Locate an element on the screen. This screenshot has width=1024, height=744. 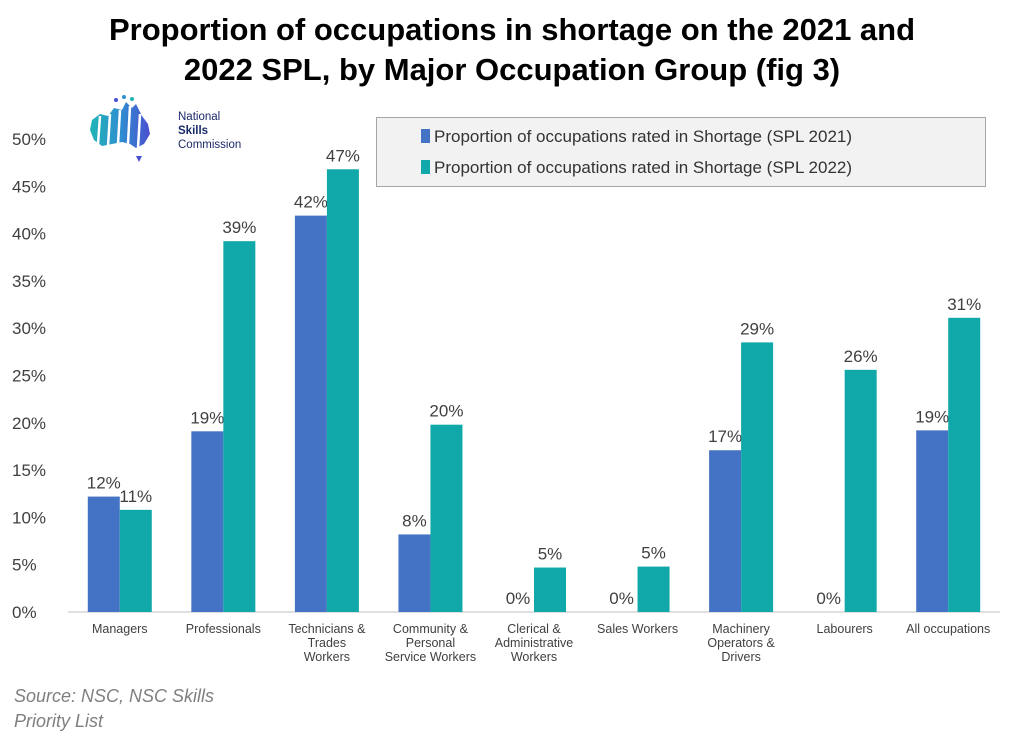
y-tick-label: 5% is located at coordinates (24, 565).